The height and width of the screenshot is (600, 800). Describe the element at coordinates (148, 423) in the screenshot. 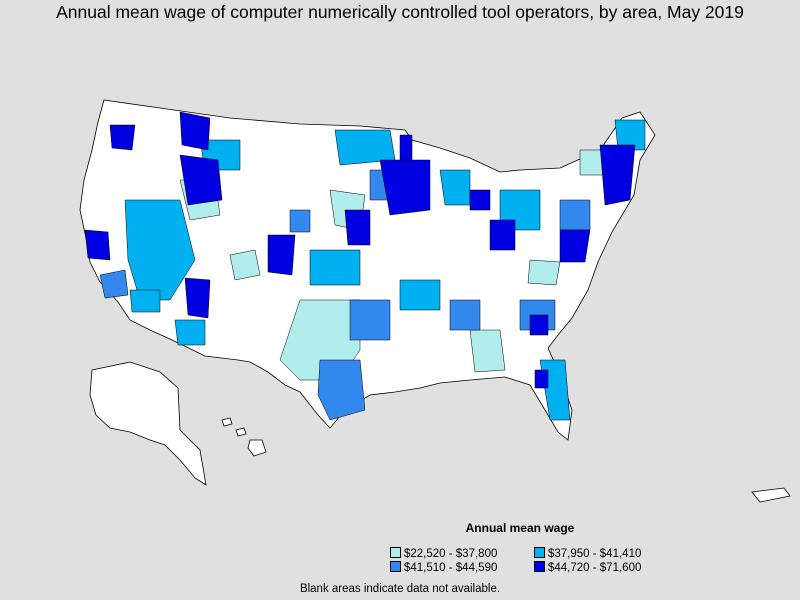

I see `alaska-outline` at that location.